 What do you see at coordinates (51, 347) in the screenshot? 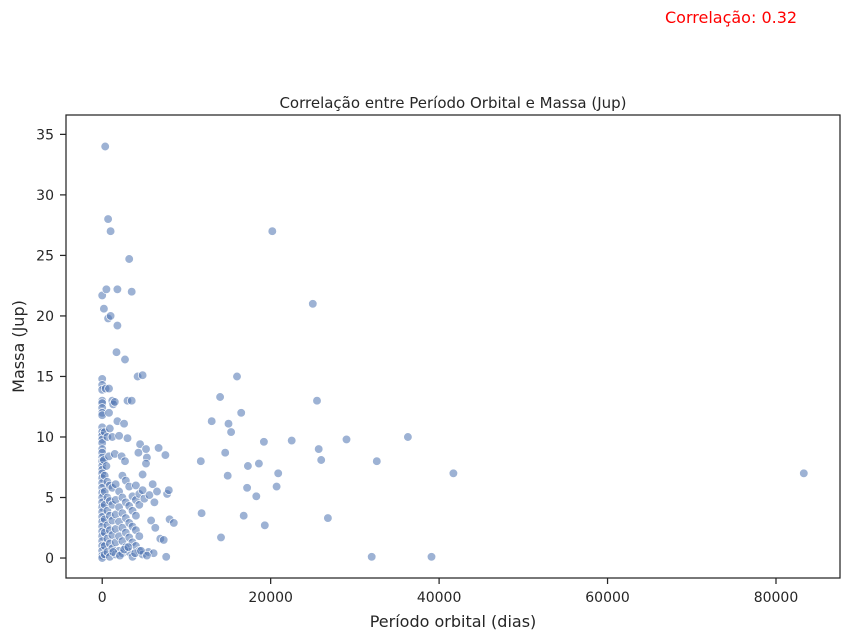
I see `y-axis: 0 5 10 15 20 25 30 35` at bounding box center [51, 347].